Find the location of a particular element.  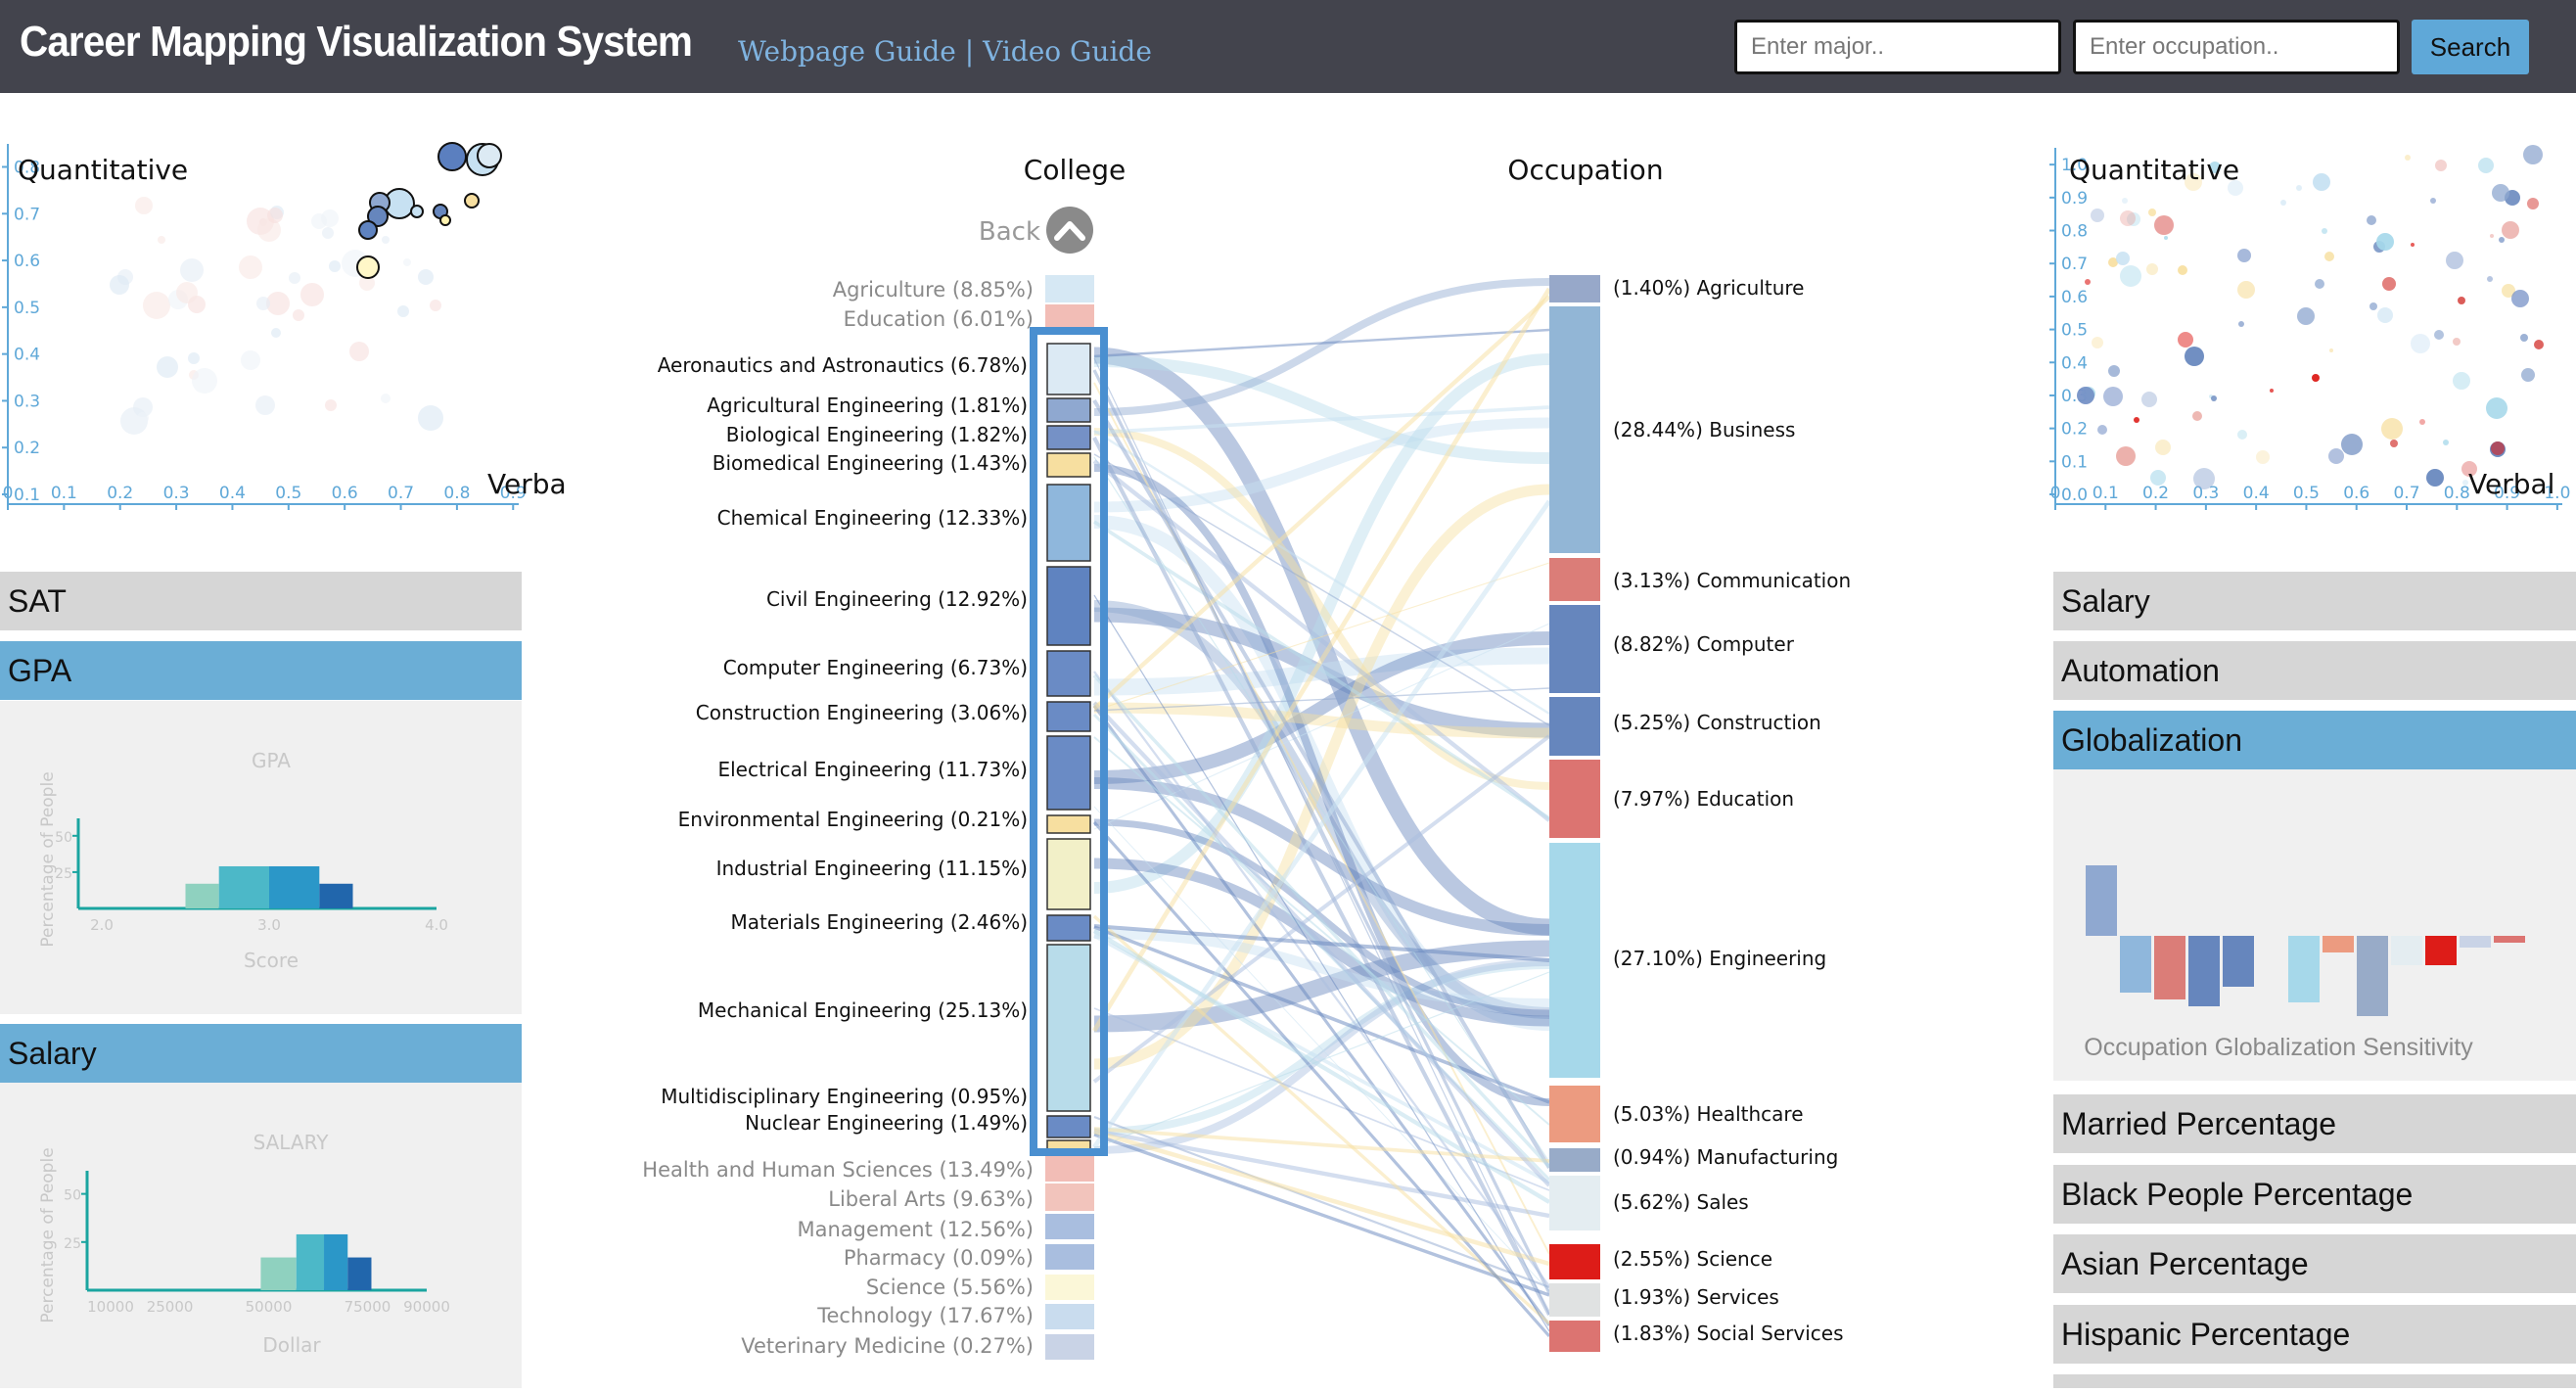

college-label: Technology (17.67%) is located at coordinates (925, 1316).